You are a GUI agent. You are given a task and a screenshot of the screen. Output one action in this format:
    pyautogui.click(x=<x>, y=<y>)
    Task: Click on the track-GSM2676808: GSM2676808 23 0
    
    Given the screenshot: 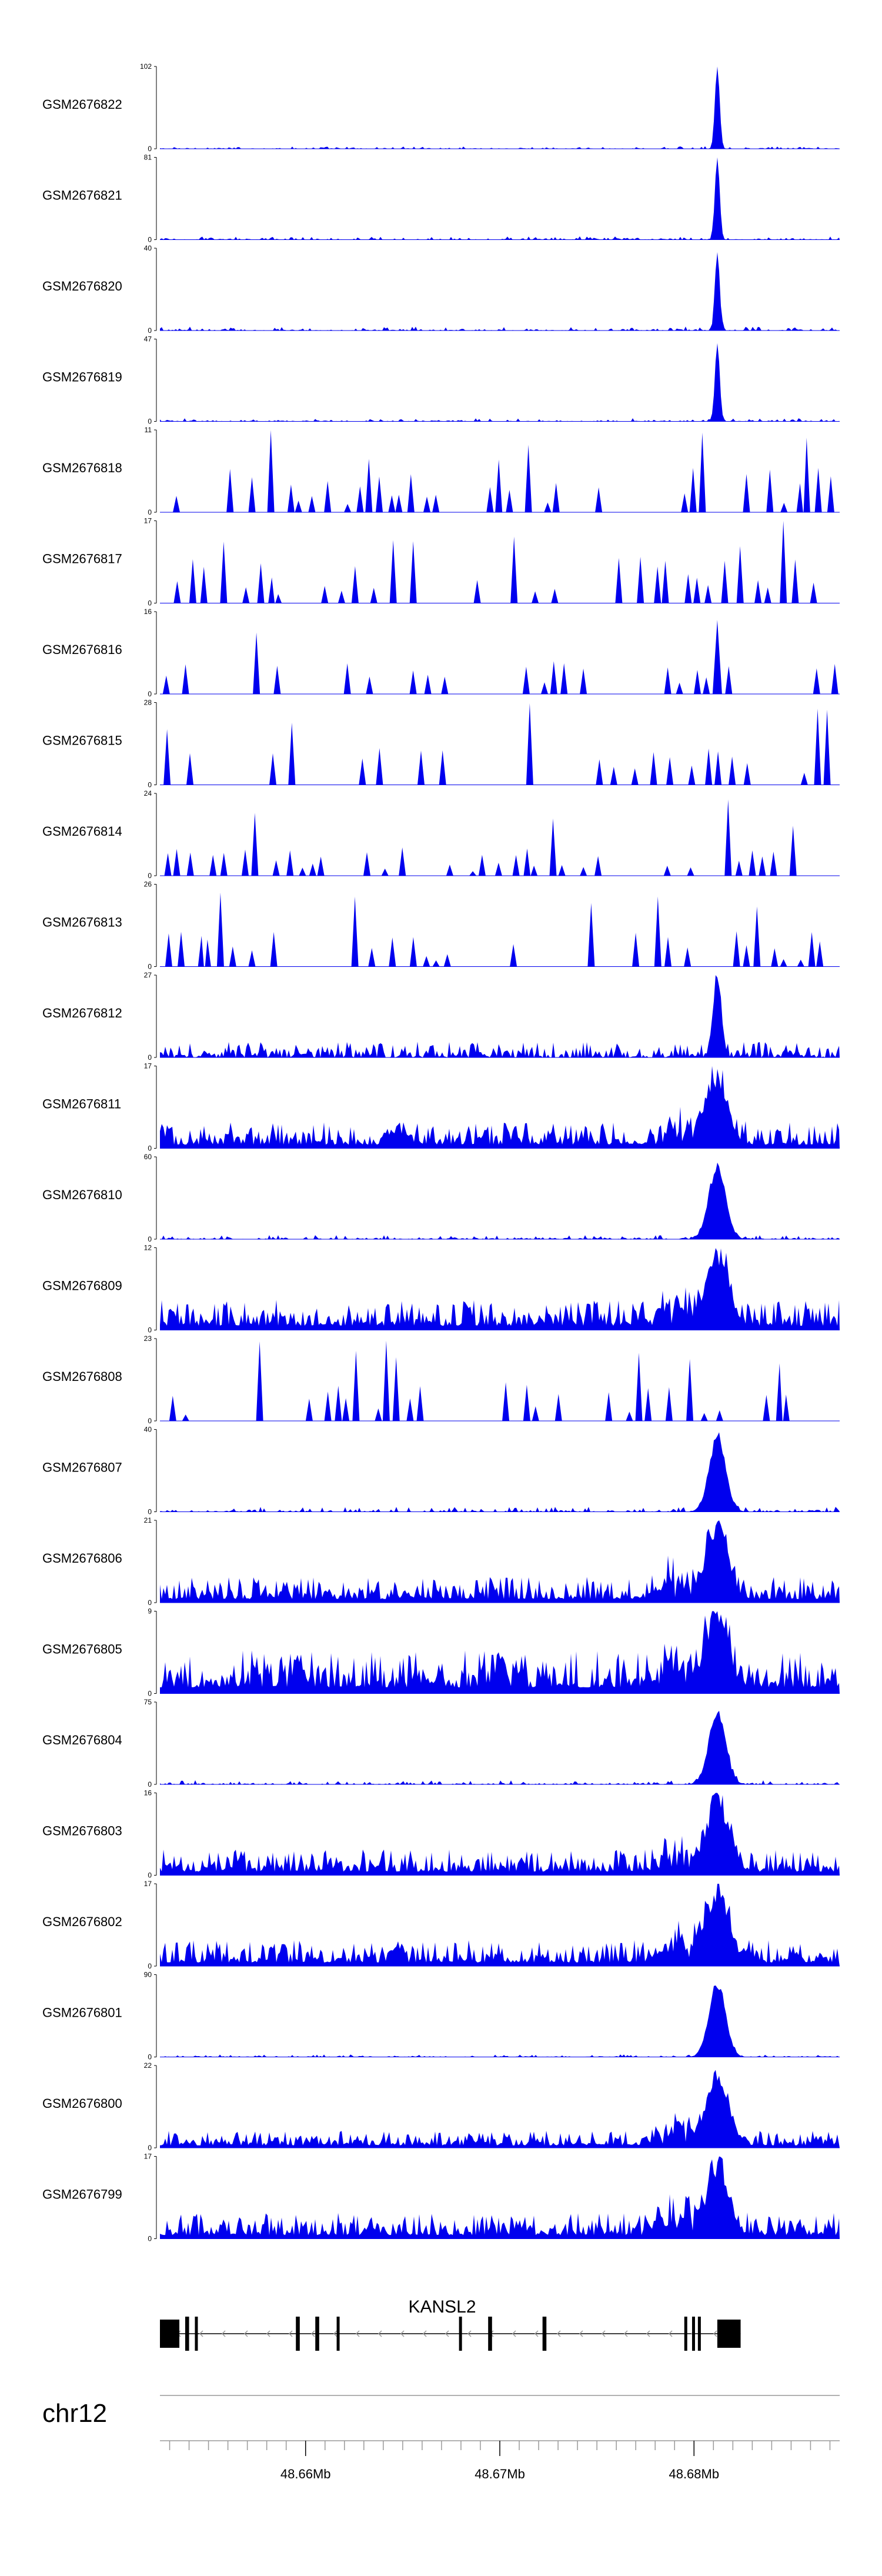 What is the action you would take?
    pyautogui.click(x=441, y=1379)
    